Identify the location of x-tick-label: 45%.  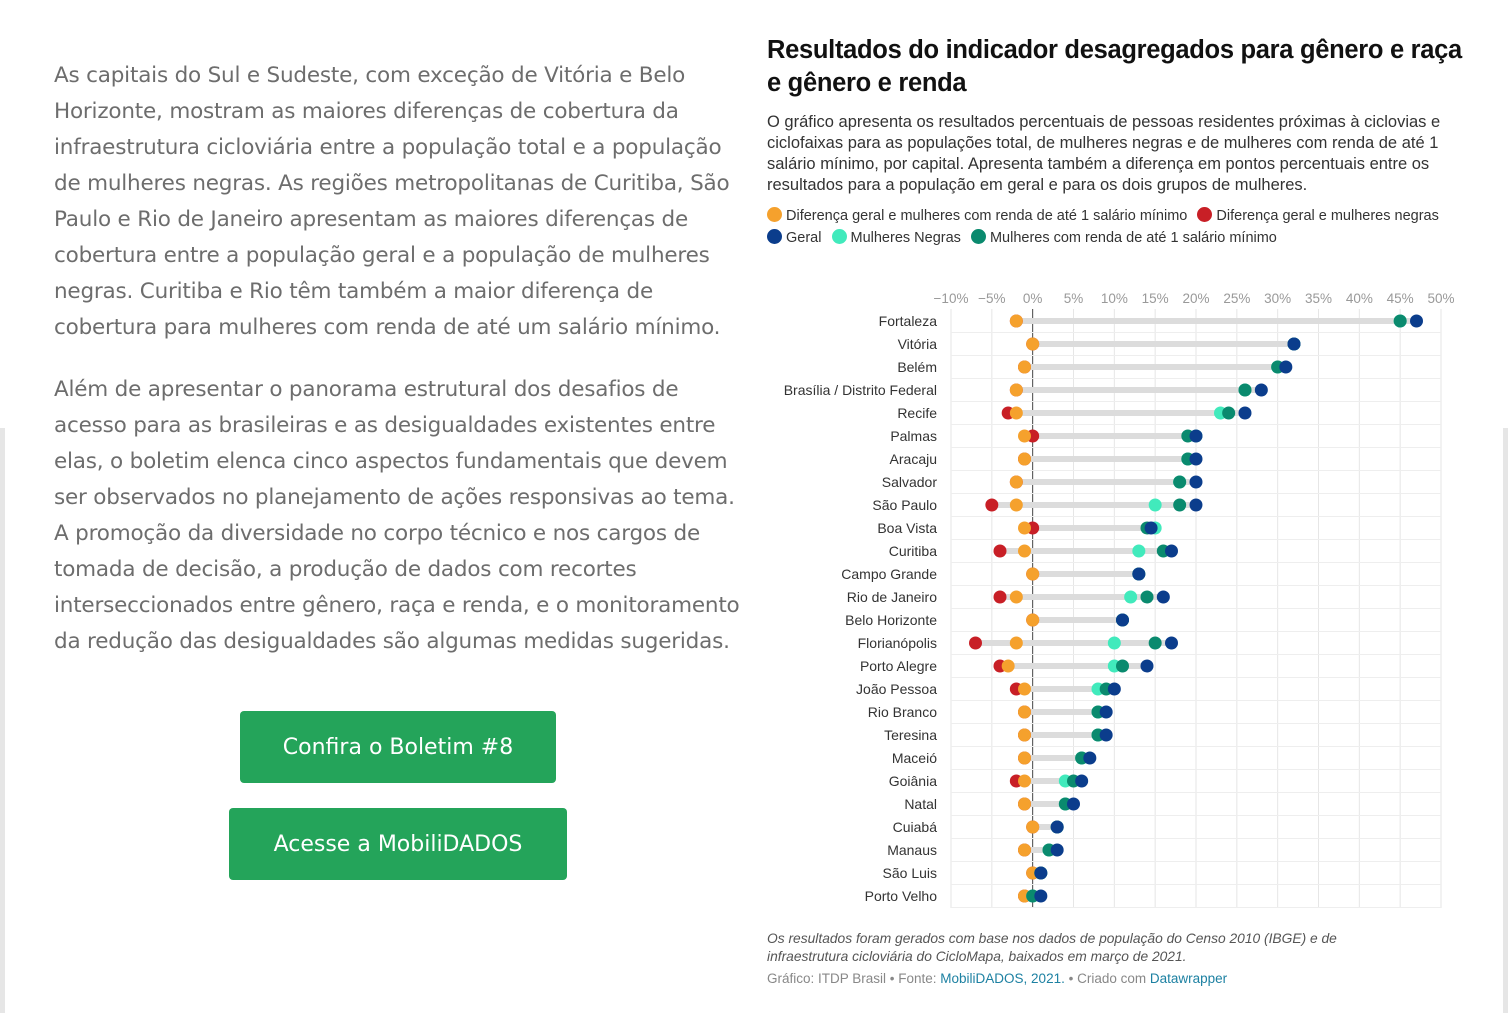
(1400, 298).